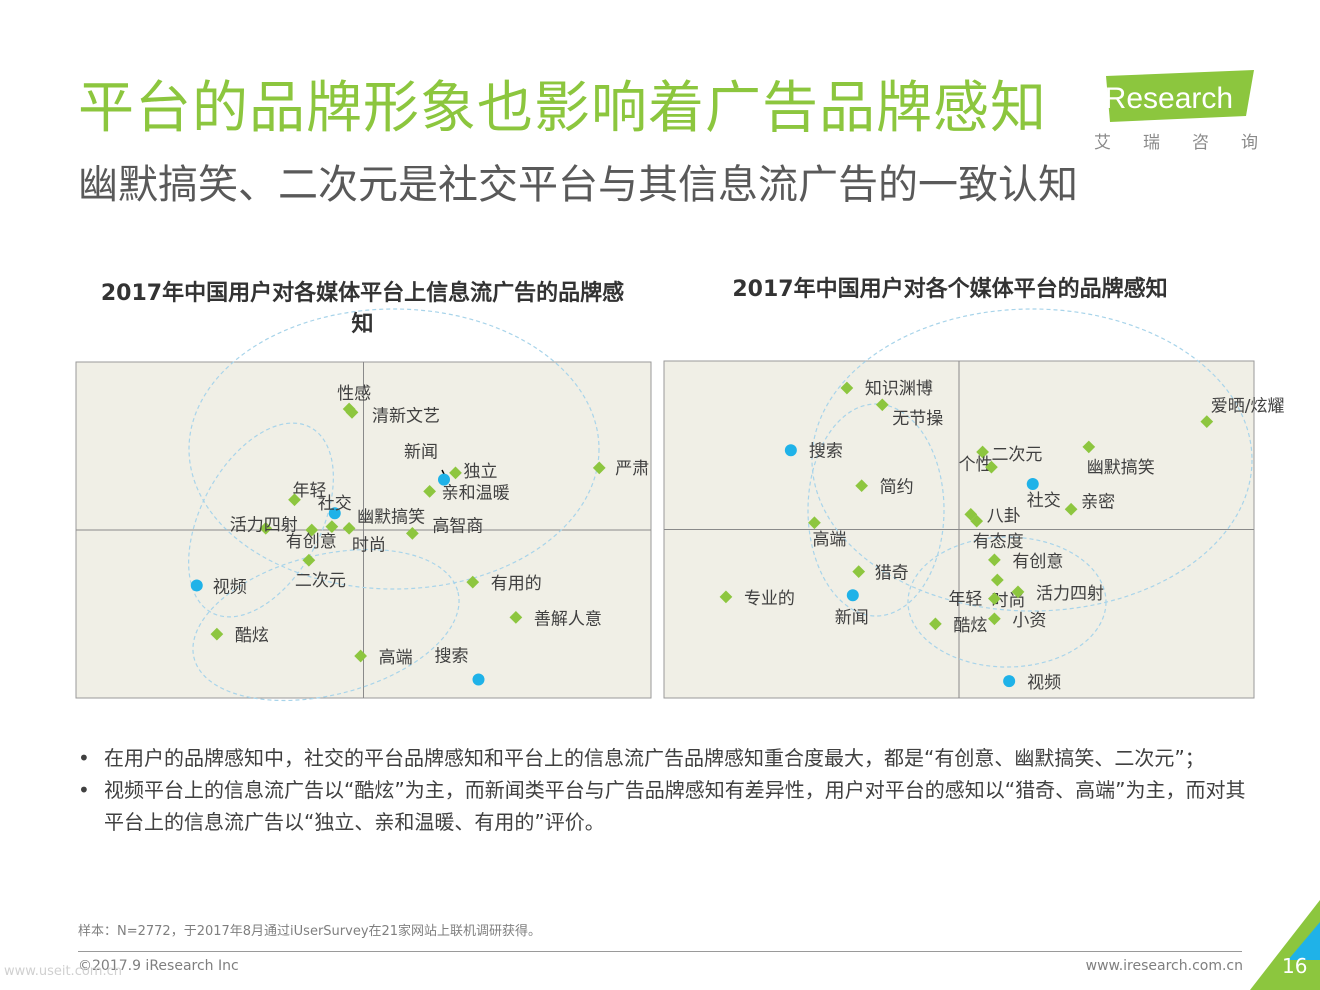  What do you see at coordinates (892, 574) in the screenshot?
I see `point-label: 猎奇` at bounding box center [892, 574].